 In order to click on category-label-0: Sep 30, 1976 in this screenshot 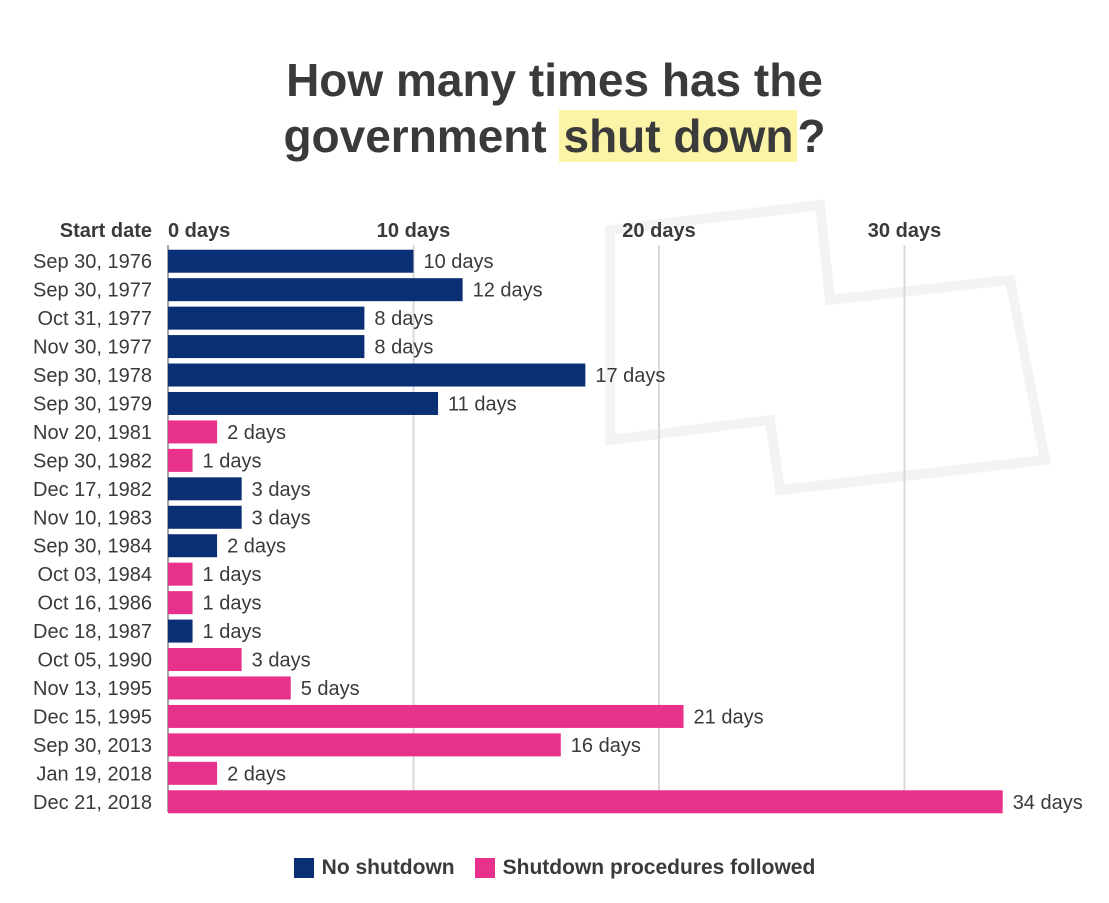, I will do `click(92, 262)`.